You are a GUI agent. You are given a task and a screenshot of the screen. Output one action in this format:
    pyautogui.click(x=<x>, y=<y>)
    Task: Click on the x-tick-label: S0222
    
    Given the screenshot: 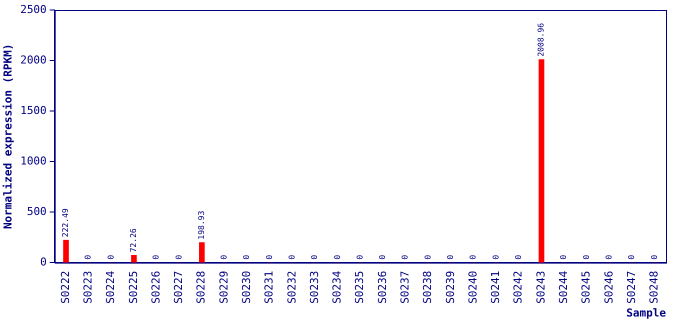 What is the action you would take?
    pyautogui.click(x=65, y=287)
    